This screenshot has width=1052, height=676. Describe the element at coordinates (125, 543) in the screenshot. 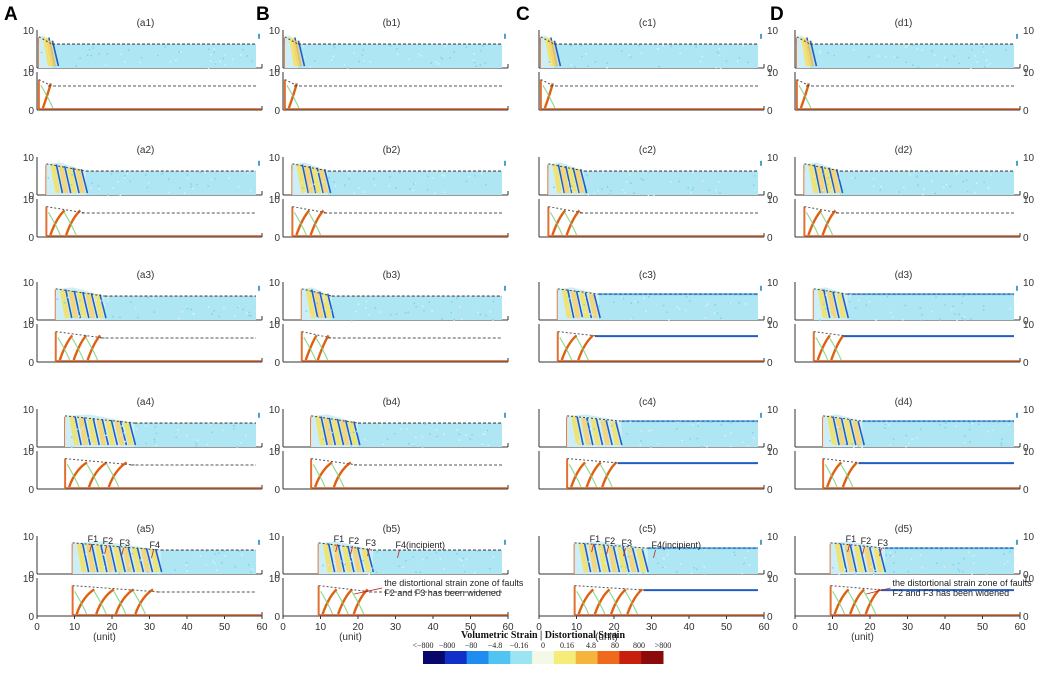

I see `fault-label: F3` at that location.